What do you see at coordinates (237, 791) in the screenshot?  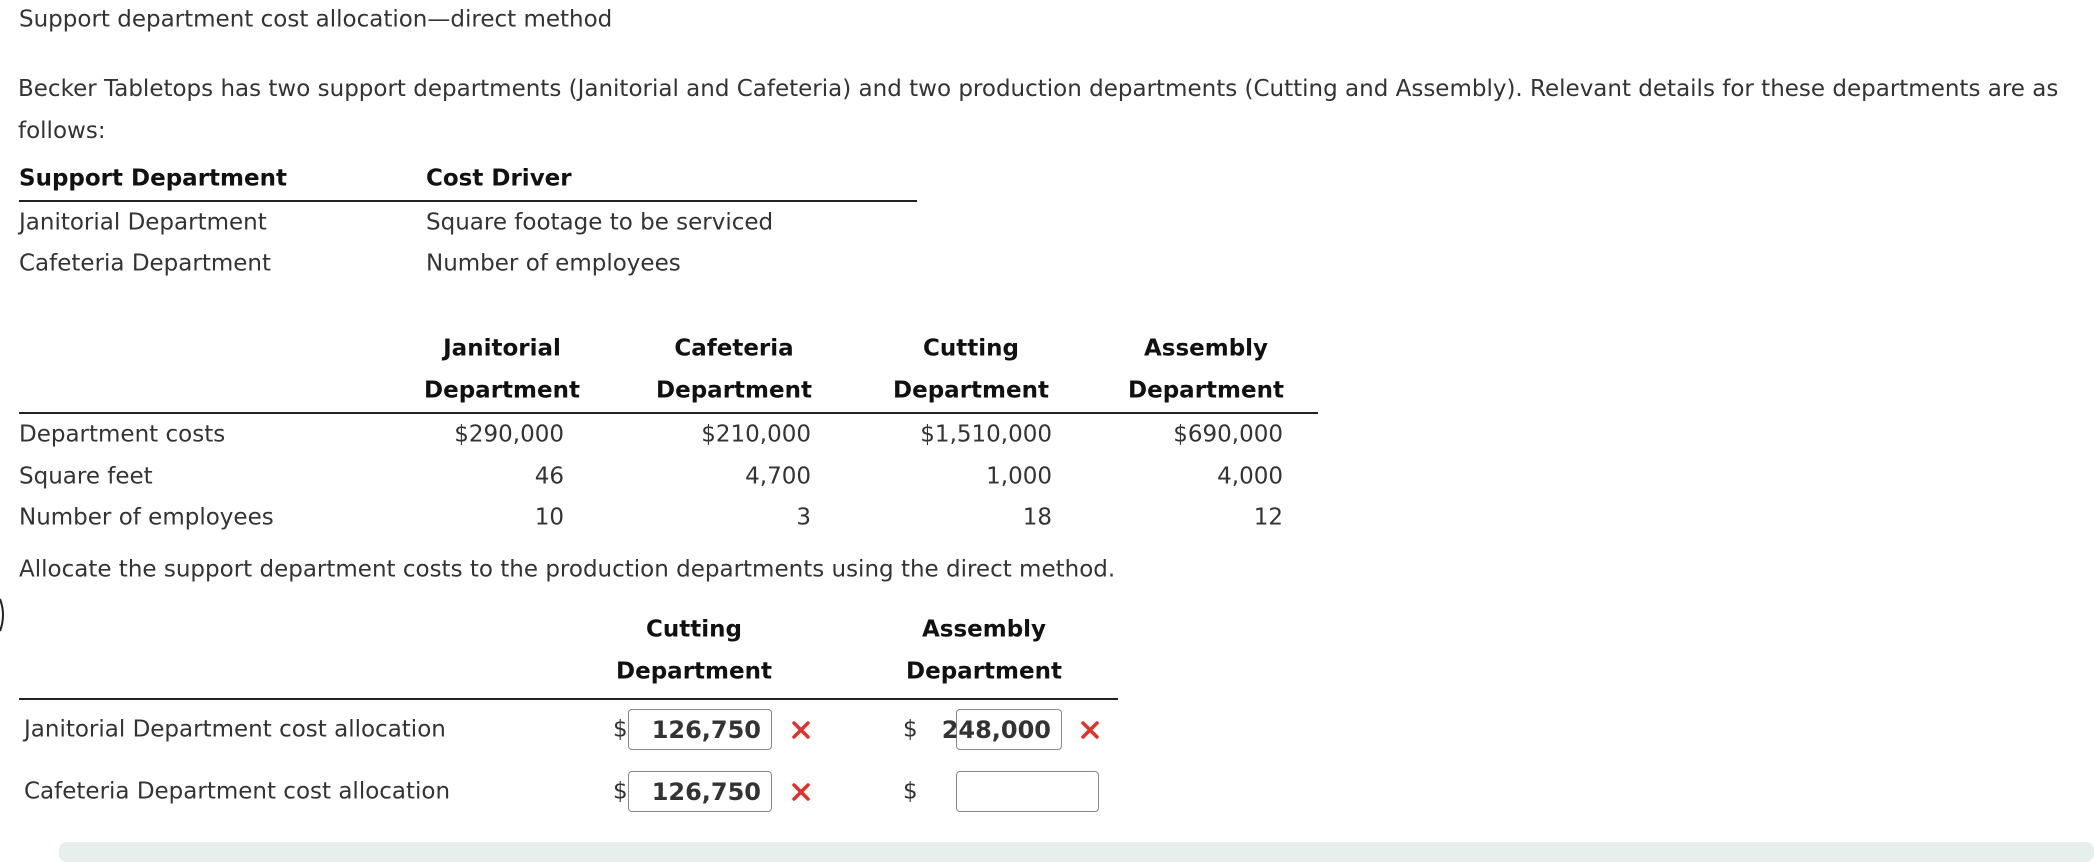 I see `row-label: Cafeteria Department cost allocation` at bounding box center [237, 791].